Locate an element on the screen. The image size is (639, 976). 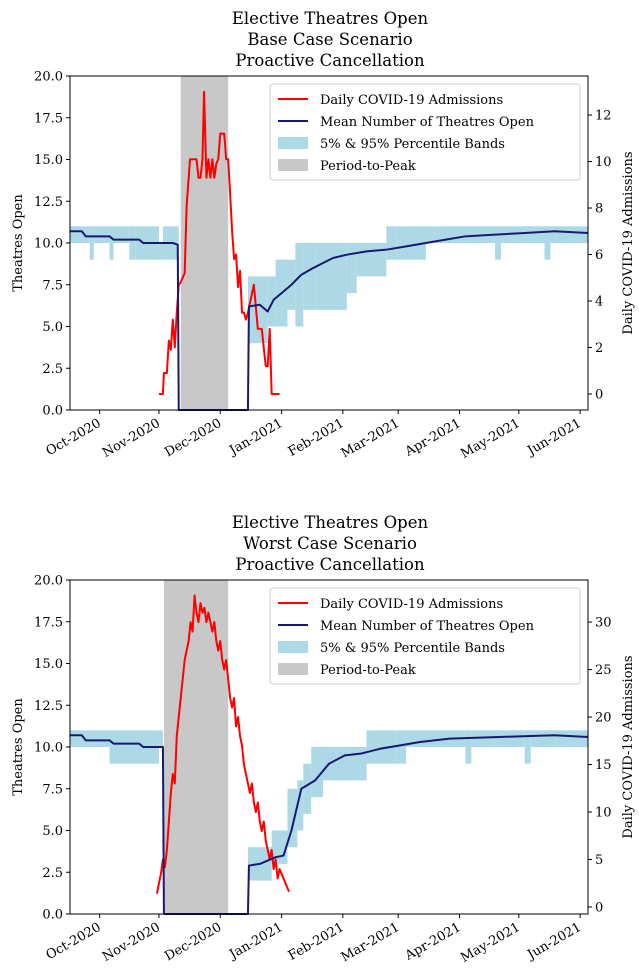
chart-title: Worst Case Scenario is located at coordinates (330, 543).